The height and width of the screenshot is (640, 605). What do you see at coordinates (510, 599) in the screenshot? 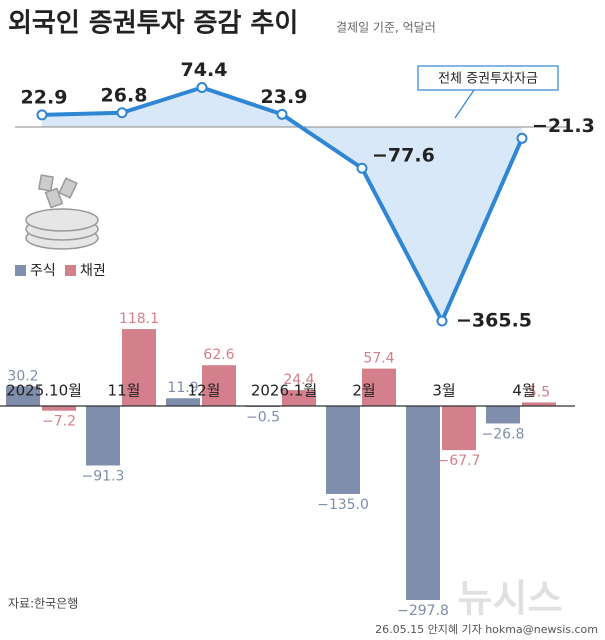
I see `watermark: 뉴시스` at bounding box center [510, 599].